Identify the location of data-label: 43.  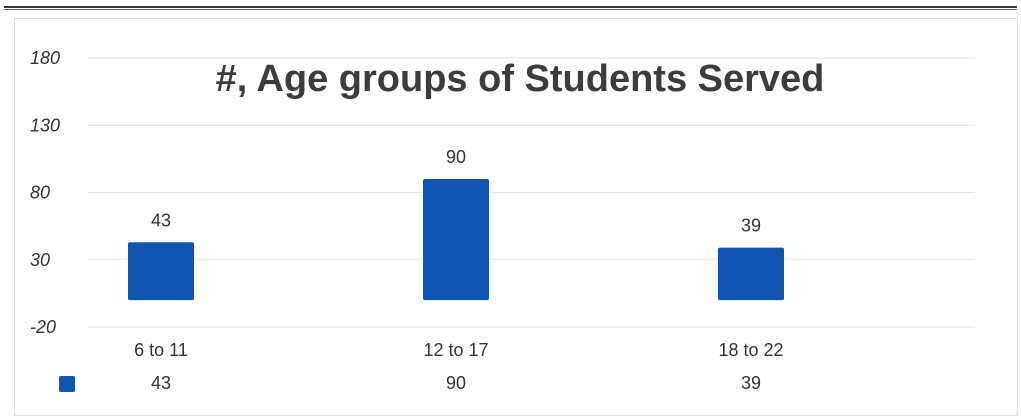
(161, 220).